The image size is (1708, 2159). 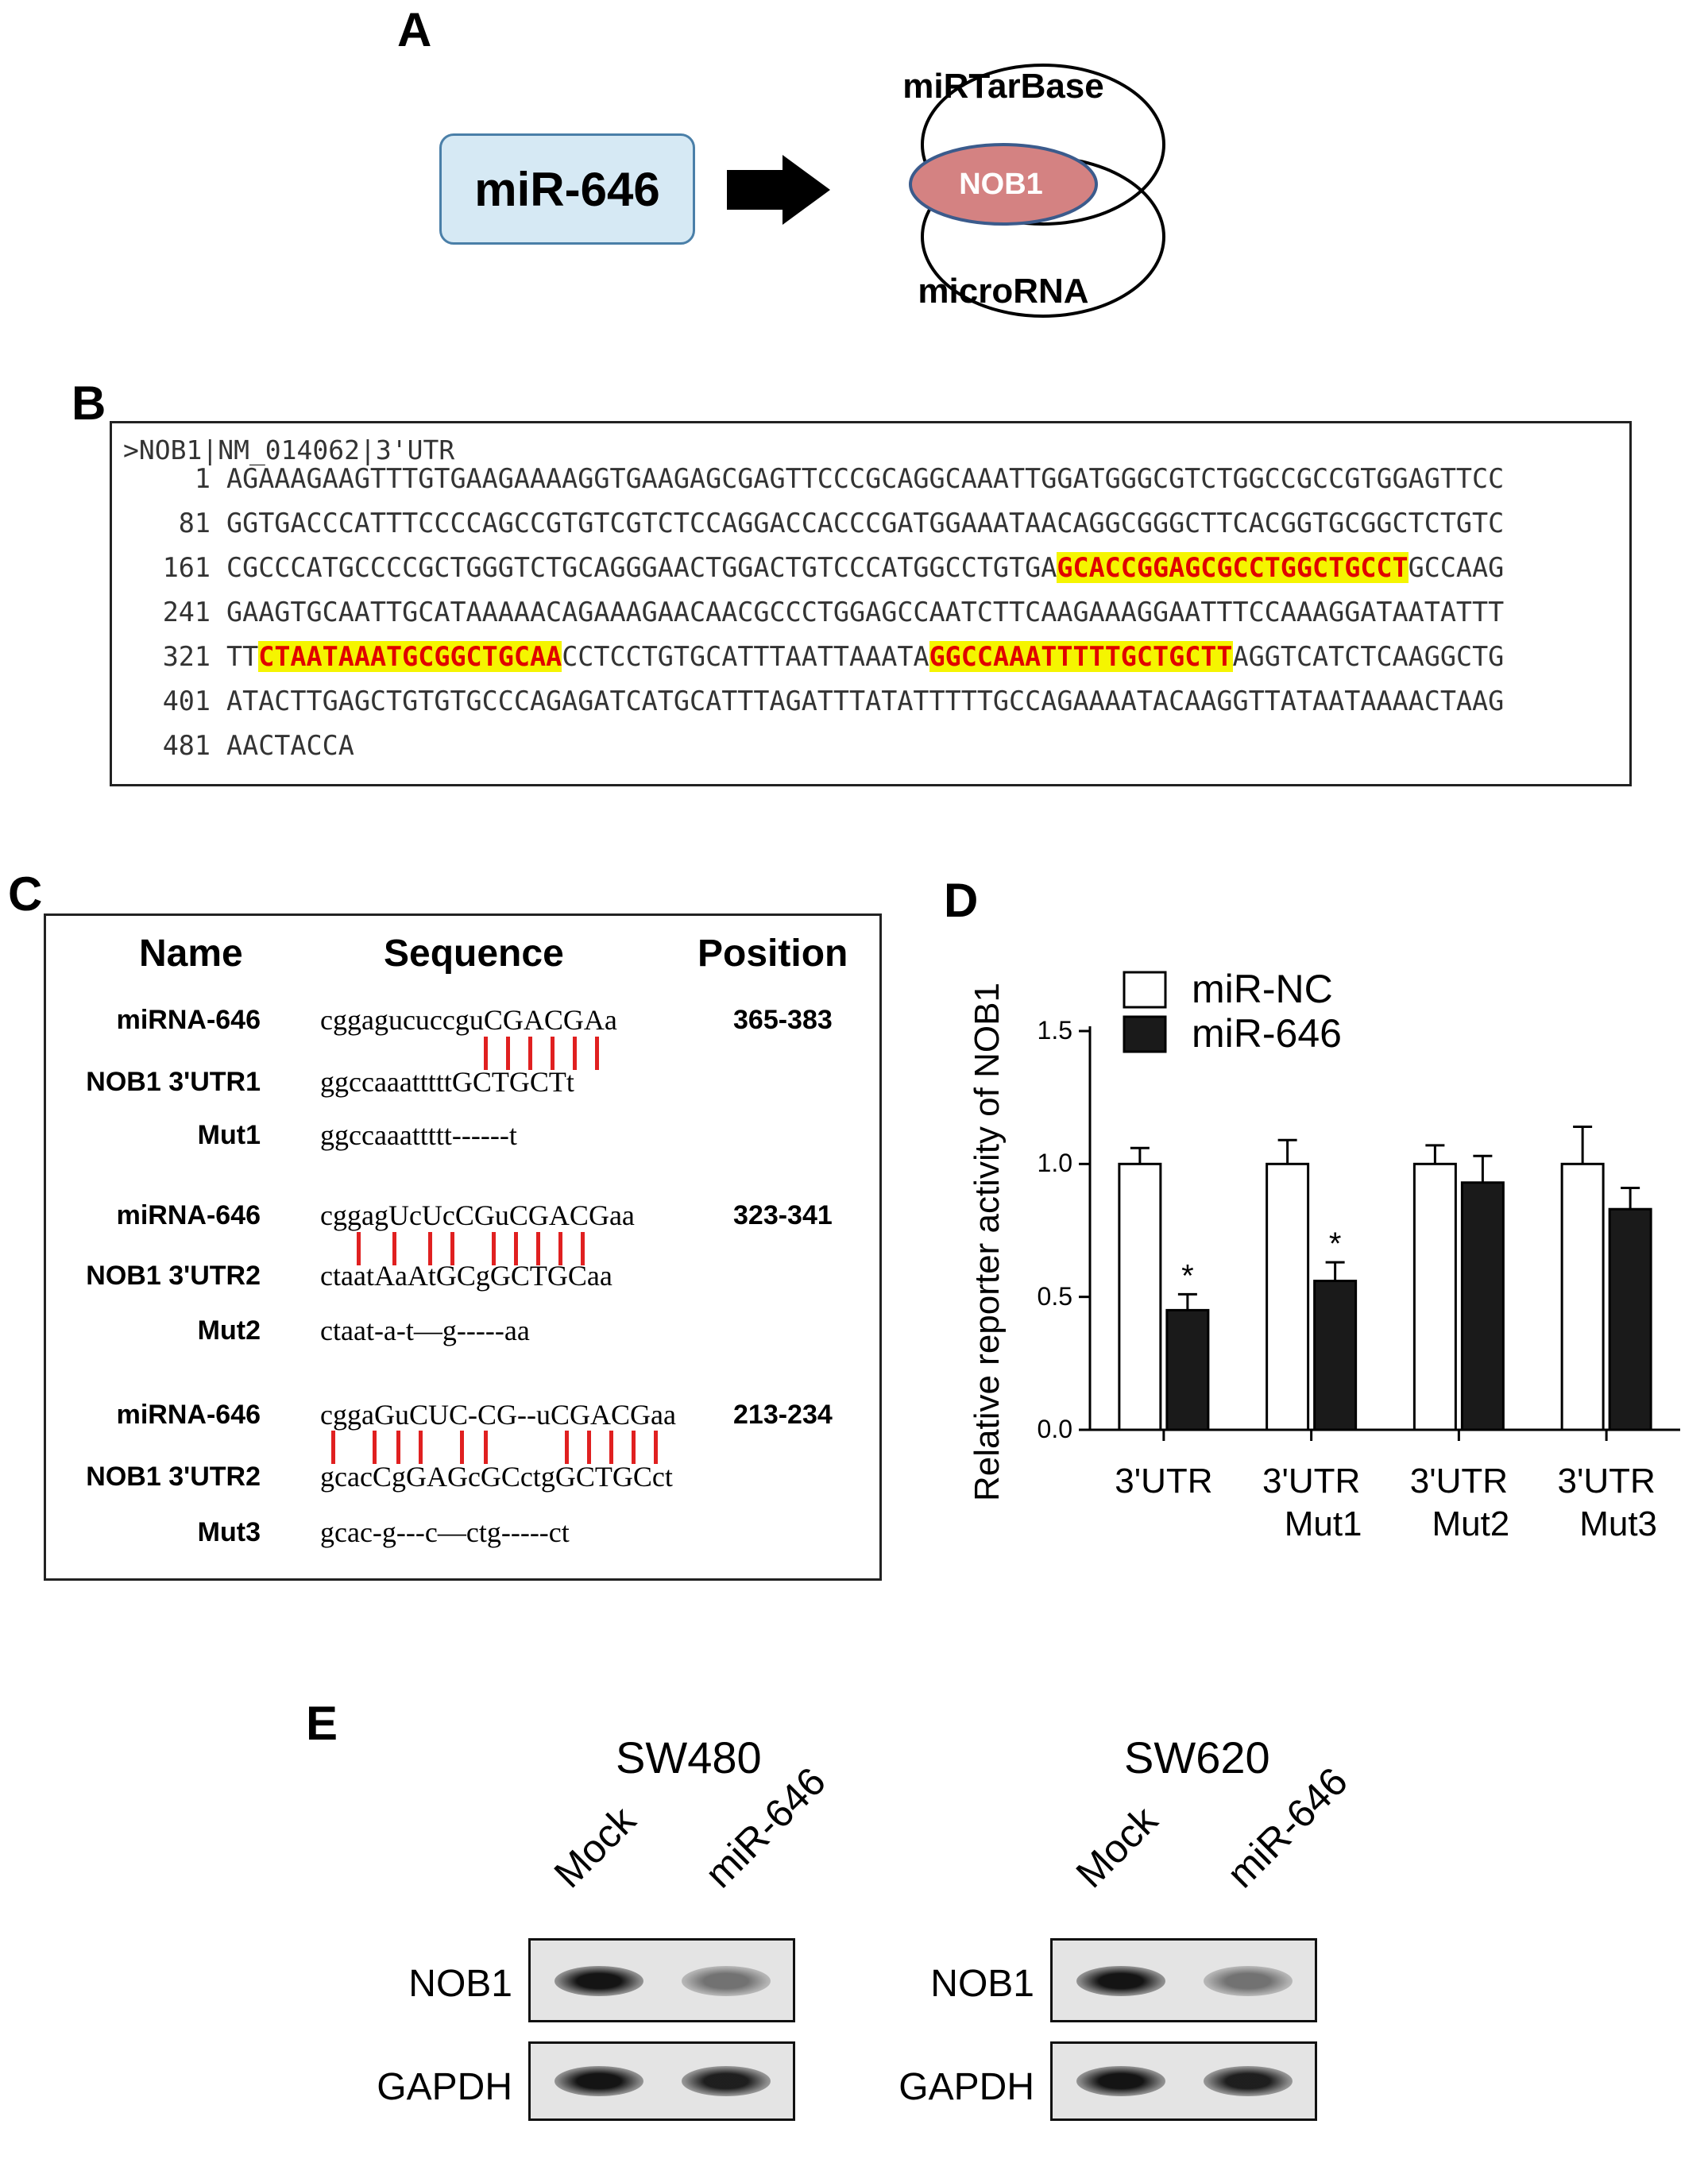 What do you see at coordinates (474, 954) in the screenshot?
I see `column-header-sequence: Sequence` at bounding box center [474, 954].